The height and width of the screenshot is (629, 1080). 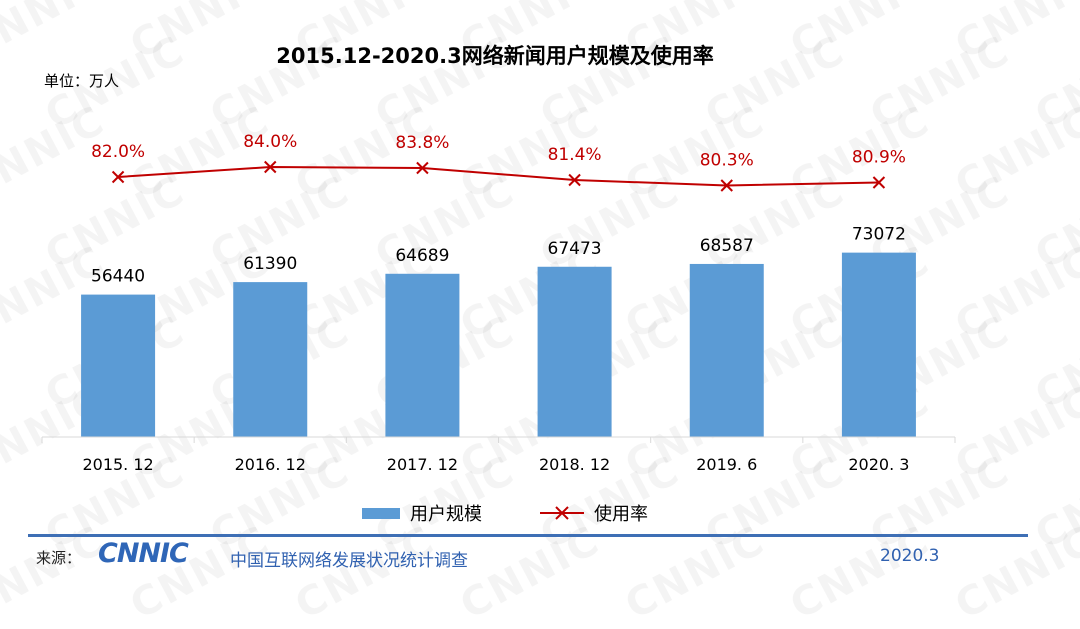 What do you see at coordinates (726, 464) in the screenshot?
I see `x-tick-label-4: 2019. 6` at bounding box center [726, 464].